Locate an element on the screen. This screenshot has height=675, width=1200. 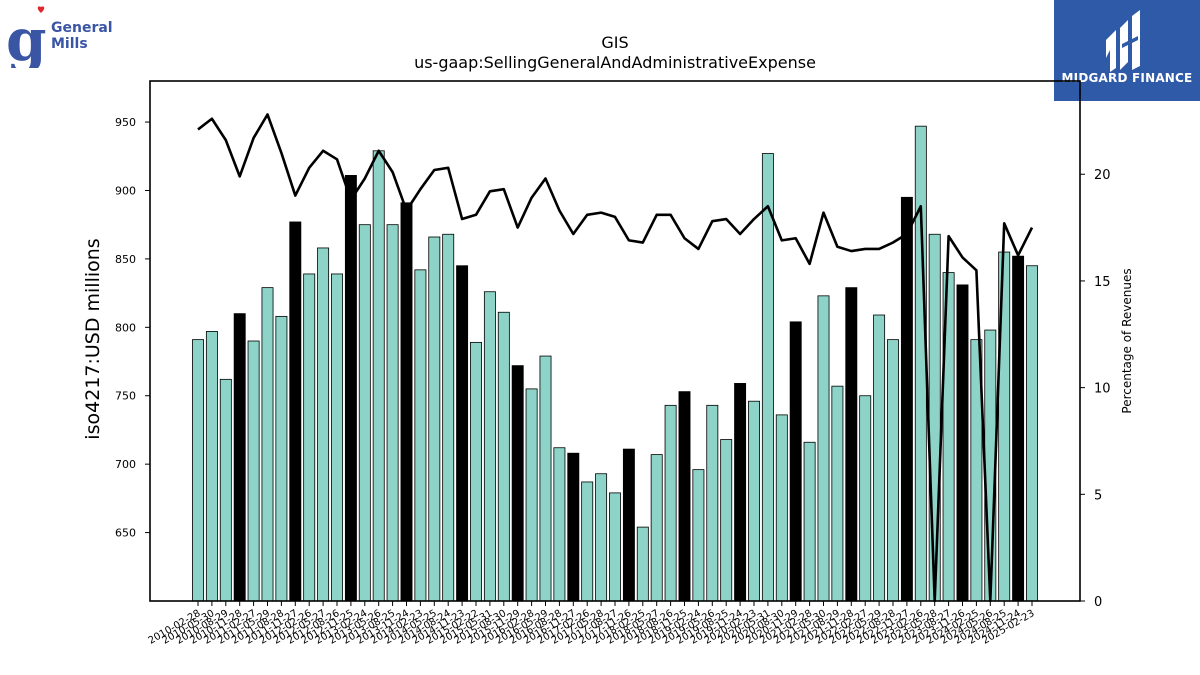
y-tick-label: 750 is located at coordinates (125, 396).